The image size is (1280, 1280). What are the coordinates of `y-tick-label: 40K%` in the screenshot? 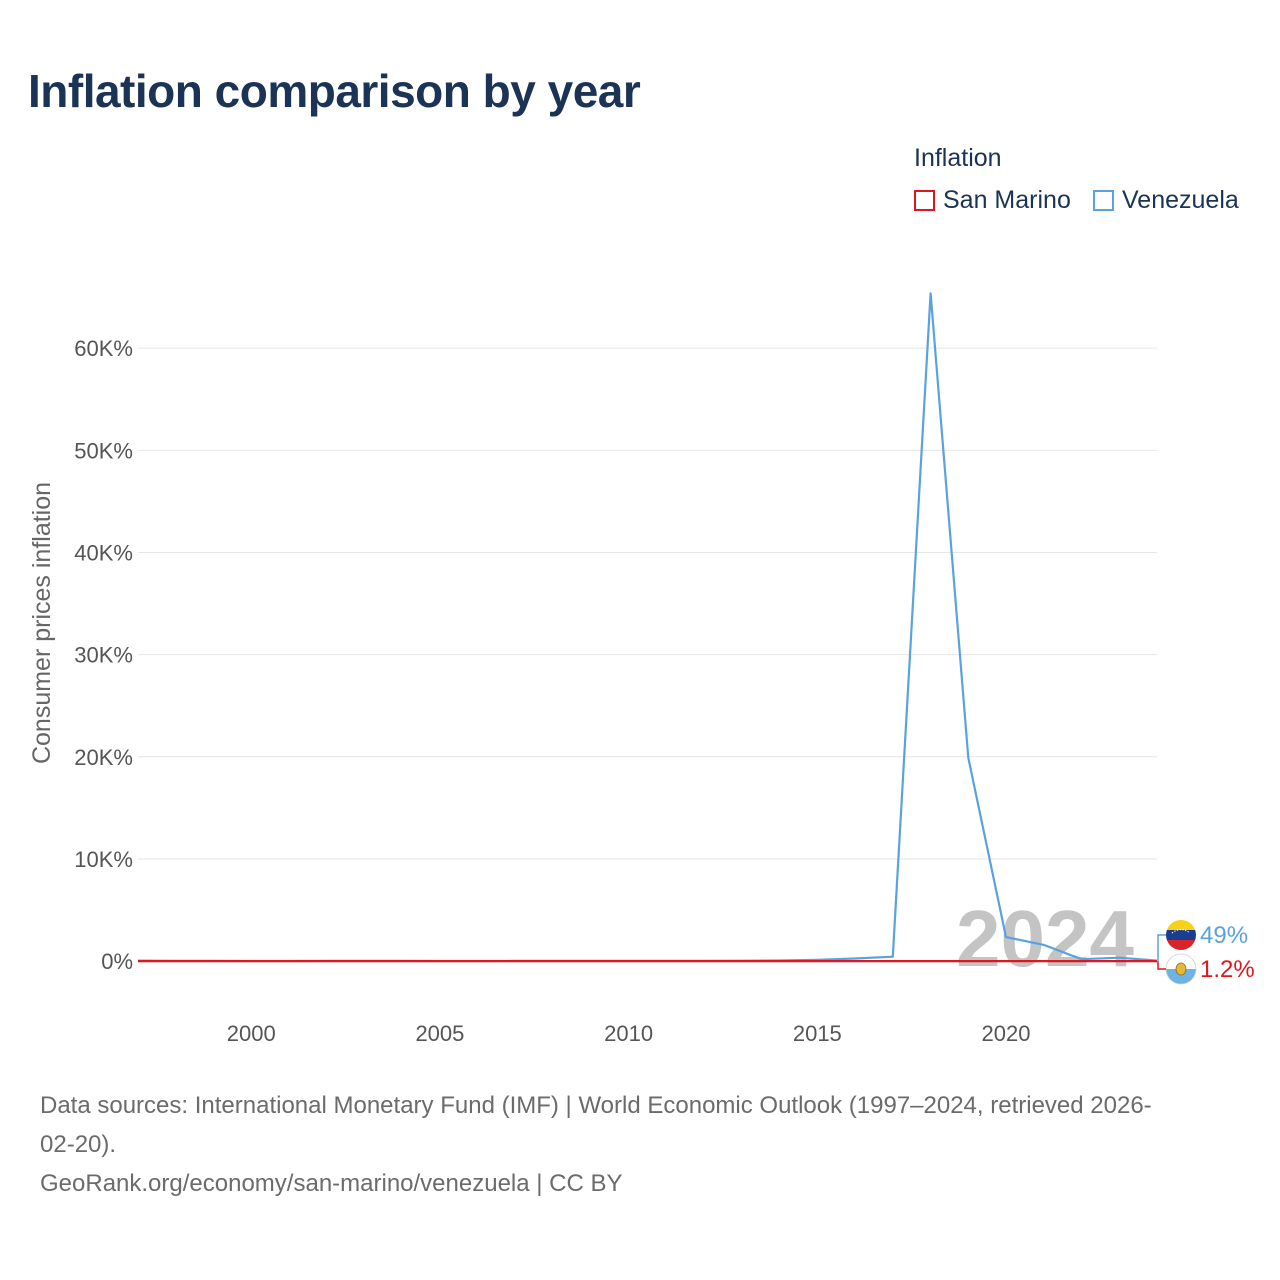 It's located at (103, 552).